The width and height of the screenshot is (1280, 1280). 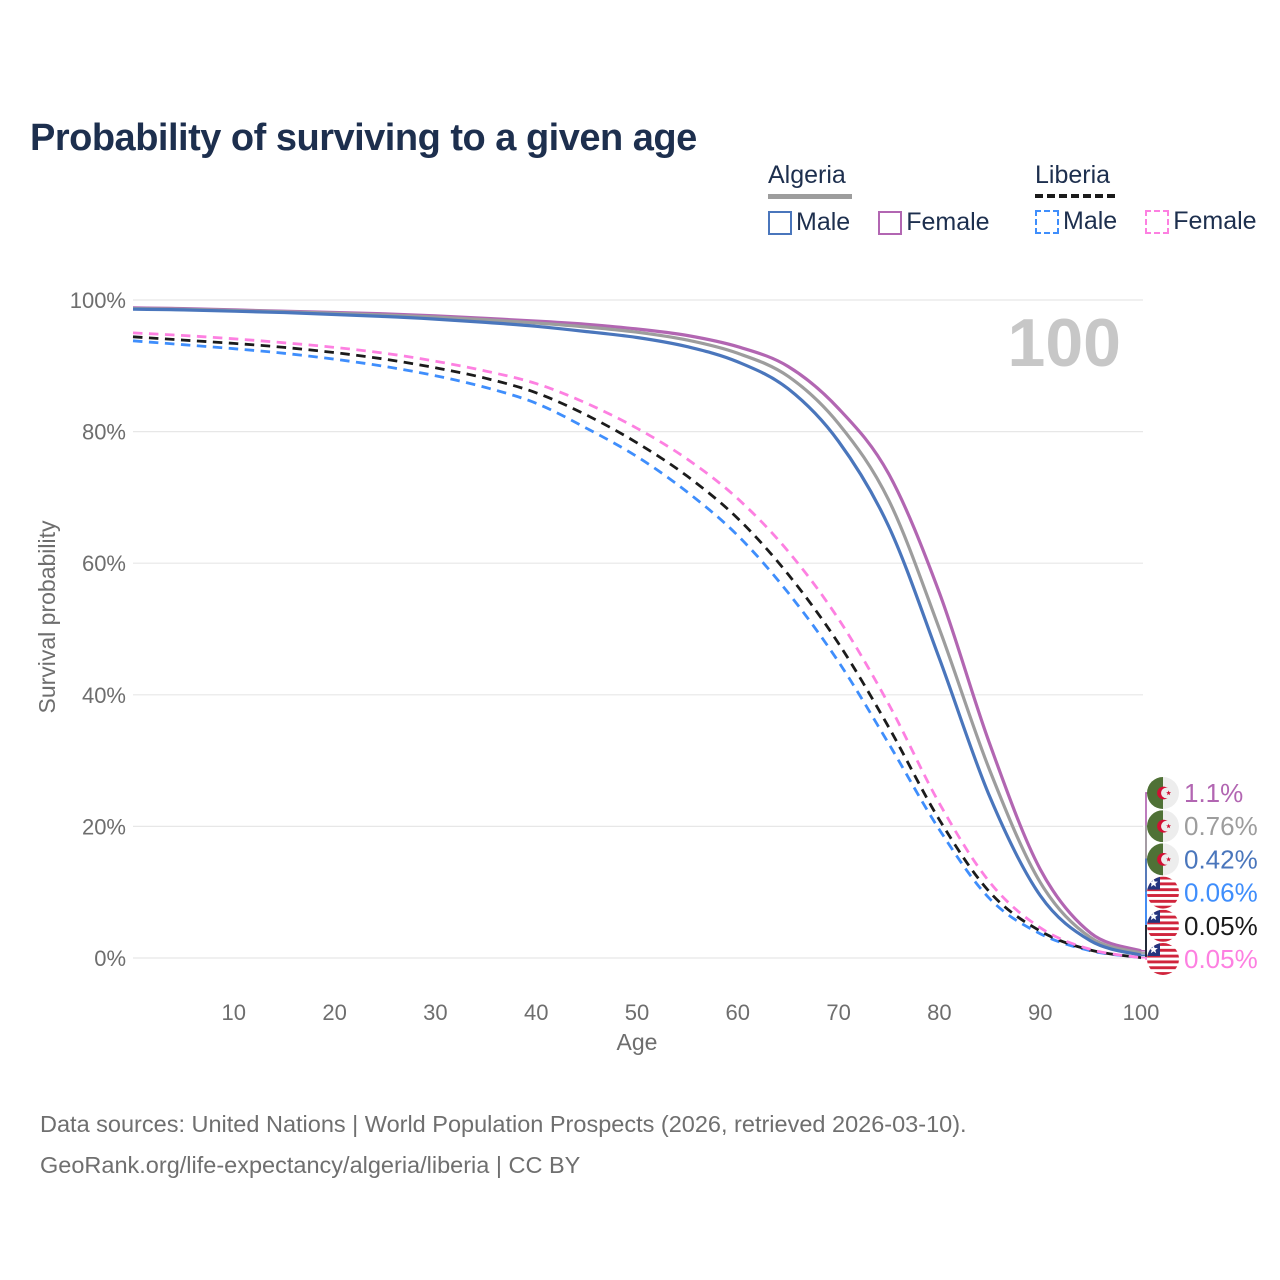 I want to click on watermark-age-100: 100, so click(x=1064, y=343).